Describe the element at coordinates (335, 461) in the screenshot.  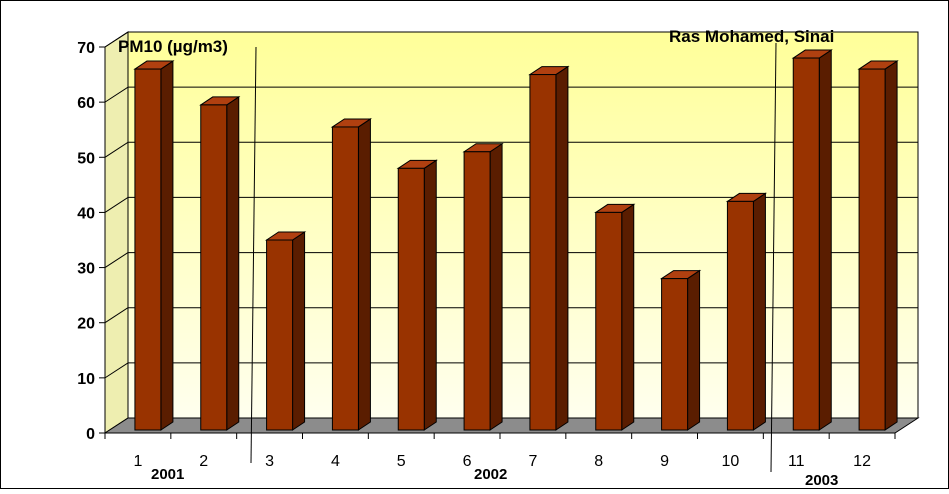
I see `x-tick-label: 4` at that location.